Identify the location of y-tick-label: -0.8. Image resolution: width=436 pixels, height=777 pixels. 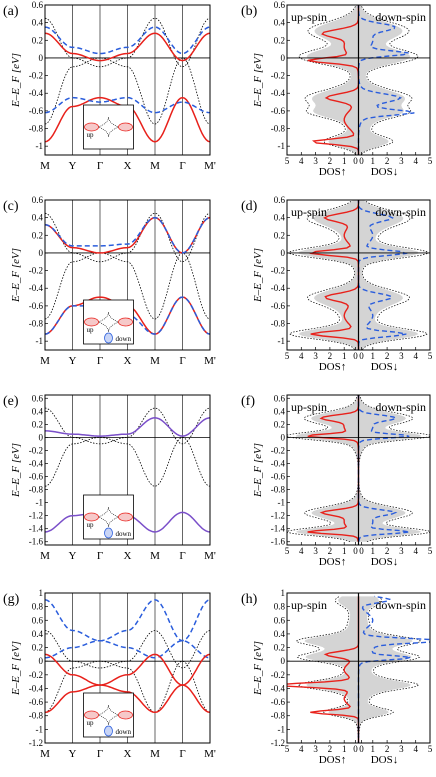
(278, 324).